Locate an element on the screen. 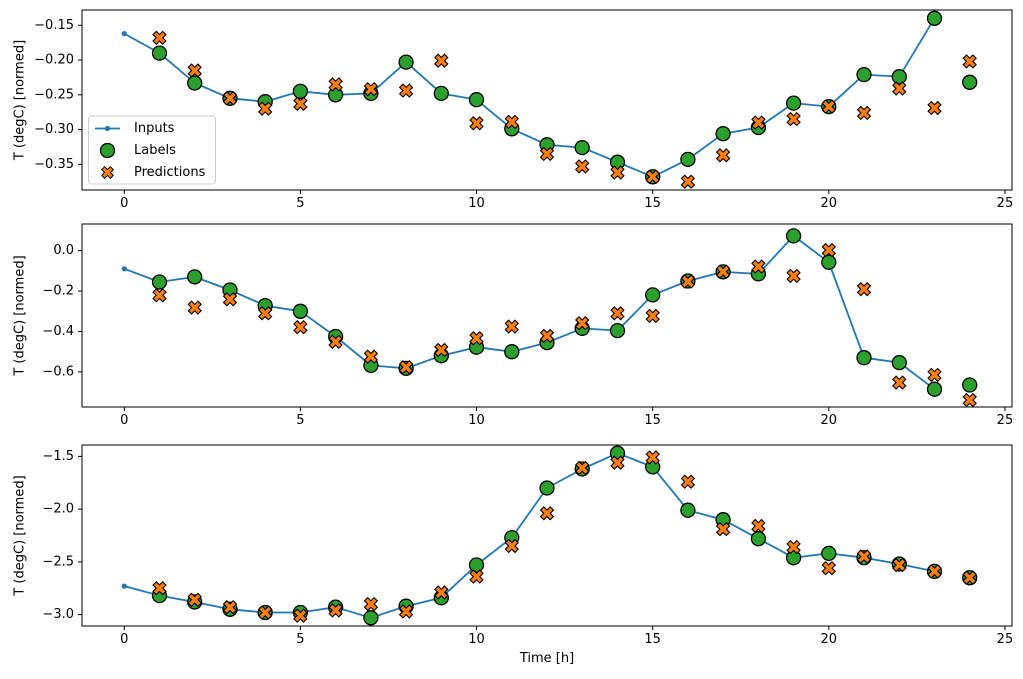 The height and width of the screenshot is (679, 1023). y-axis: −0.15 −0.20 −0.25 −0.30 −0.35 is located at coordinates (58, 95).